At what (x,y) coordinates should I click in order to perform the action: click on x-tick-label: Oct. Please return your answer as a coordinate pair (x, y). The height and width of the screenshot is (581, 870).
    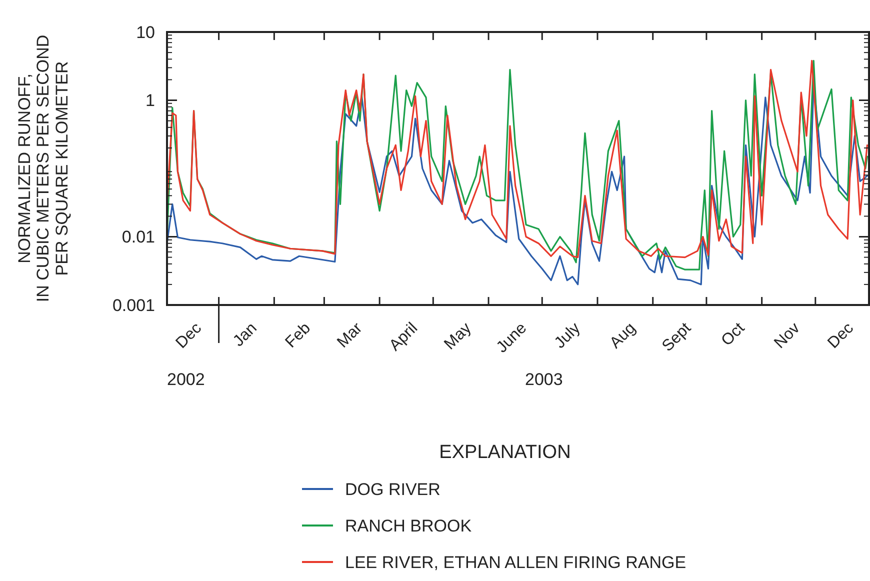
    Looking at the image, I should click on (733, 334).